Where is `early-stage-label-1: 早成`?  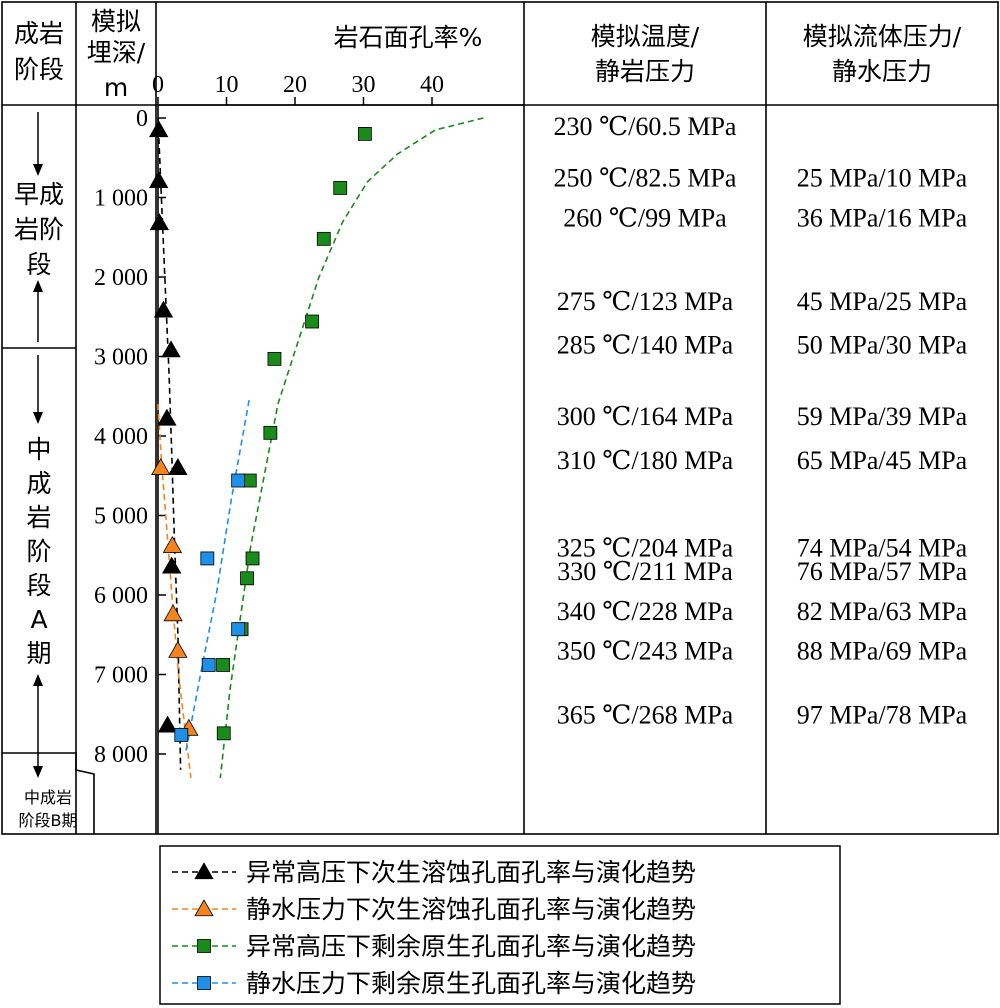 early-stage-label-1: 早成 is located at coordinates (39, 194).